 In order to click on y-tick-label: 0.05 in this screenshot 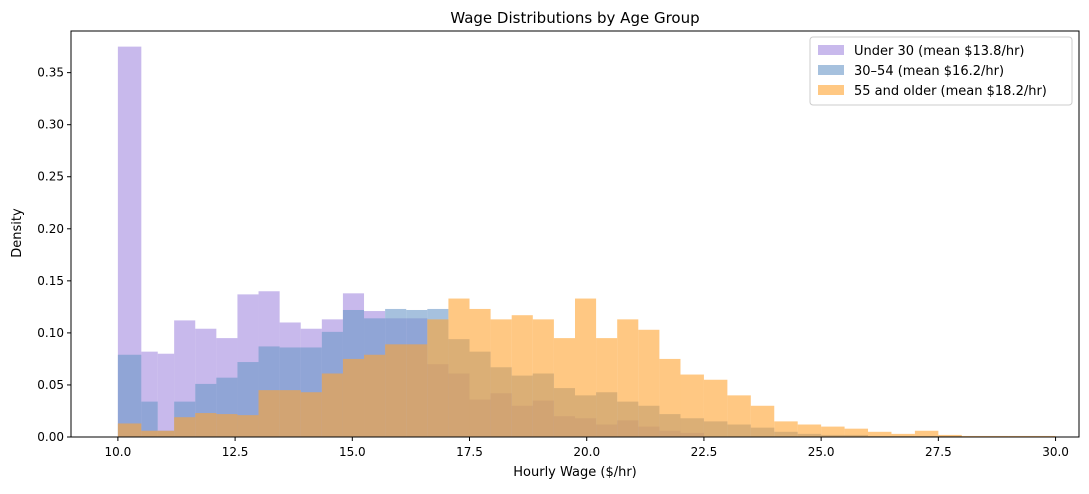, I will do `click(50, 385)`.